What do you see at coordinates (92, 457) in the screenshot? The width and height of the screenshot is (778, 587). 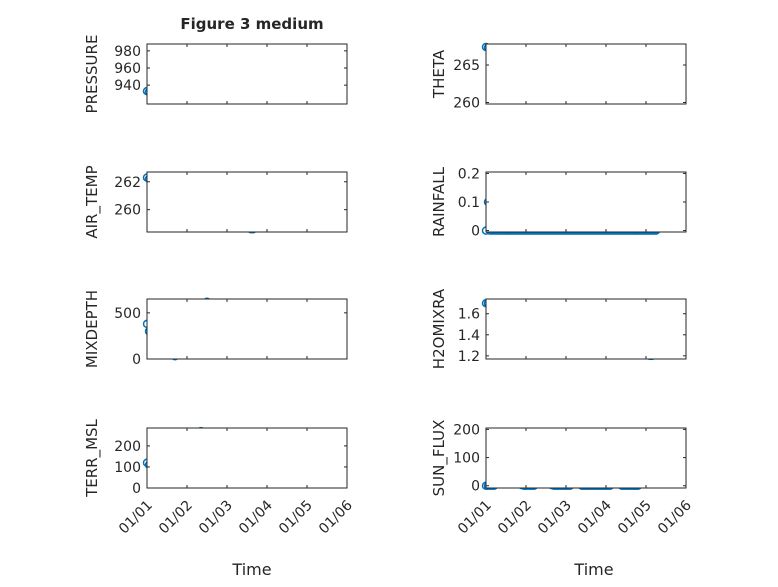 I see `terr-msl-y-axis-label: TERR_MSL` at bounding box center [92, 457].